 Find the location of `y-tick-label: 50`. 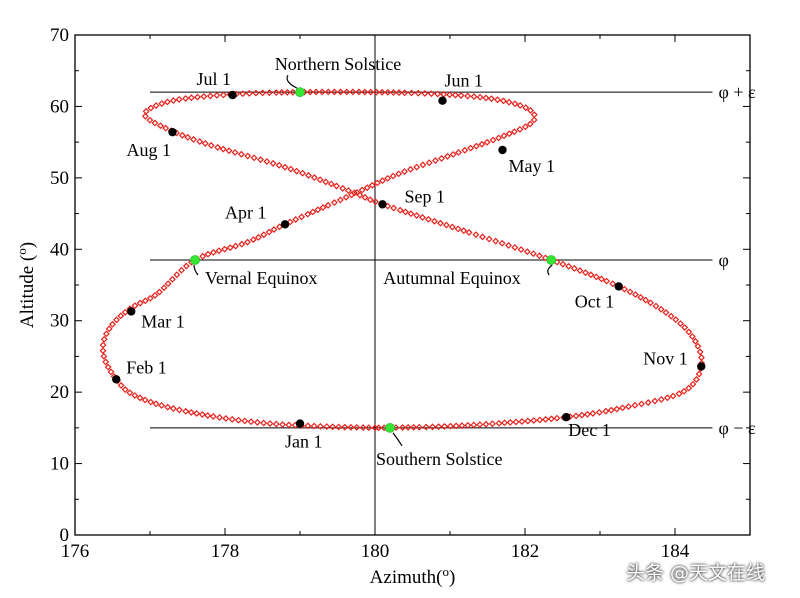

y-tick-label: 50 is located at coordinates (59, 178).